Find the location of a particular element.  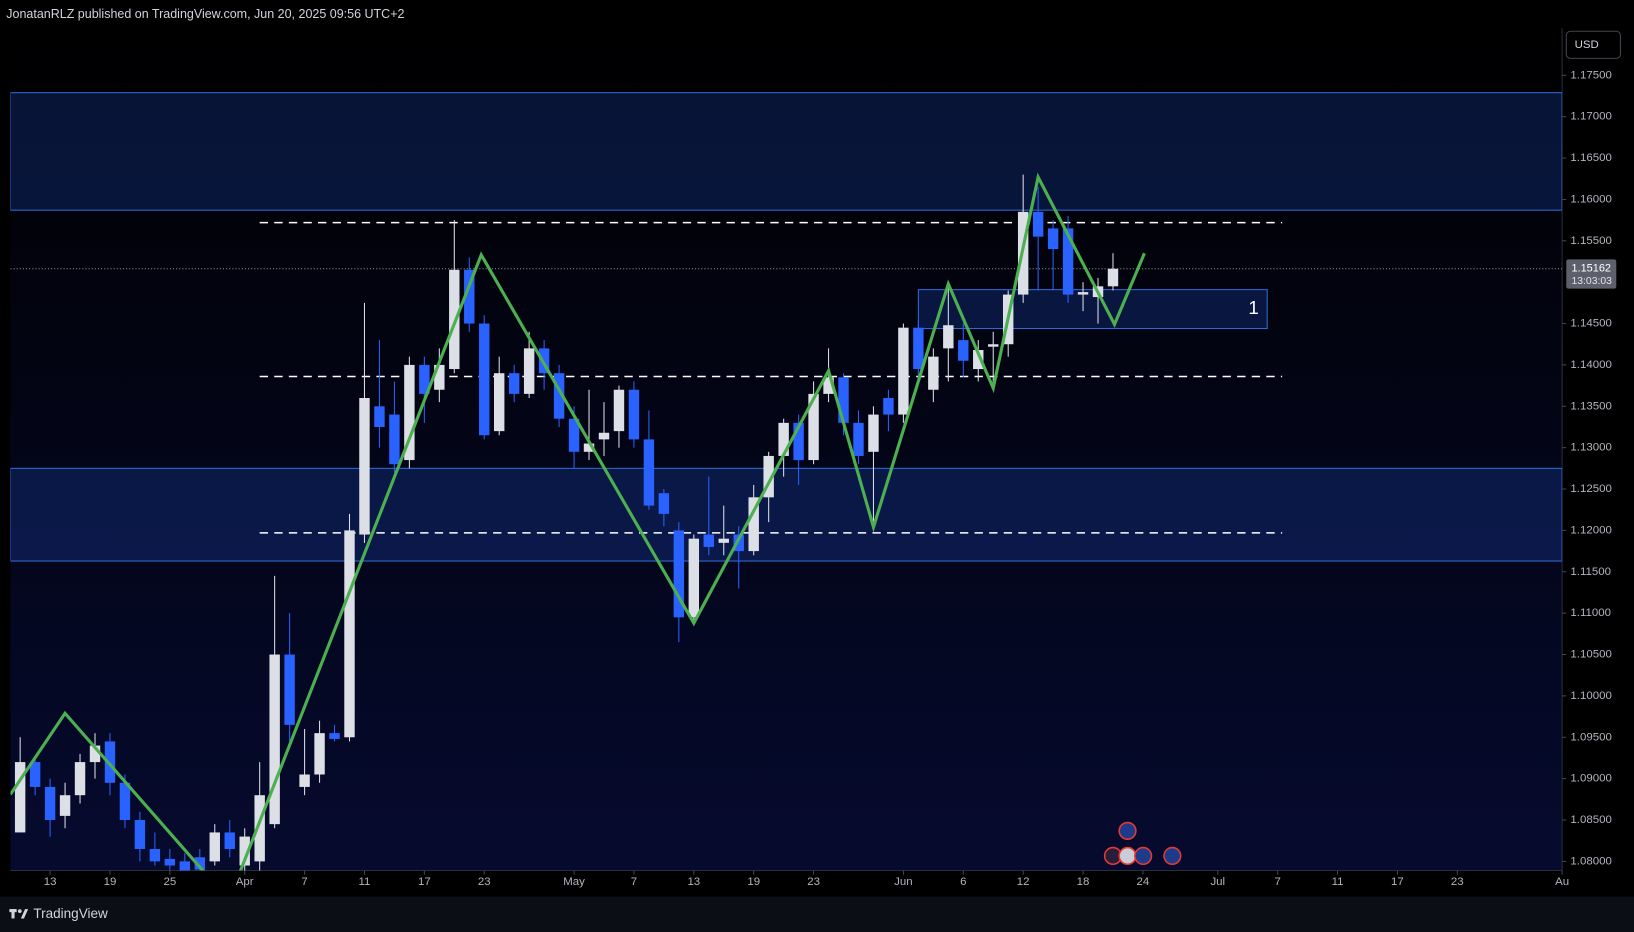

last-price-label: 1.15162 is located at coordinates (1591, 269).